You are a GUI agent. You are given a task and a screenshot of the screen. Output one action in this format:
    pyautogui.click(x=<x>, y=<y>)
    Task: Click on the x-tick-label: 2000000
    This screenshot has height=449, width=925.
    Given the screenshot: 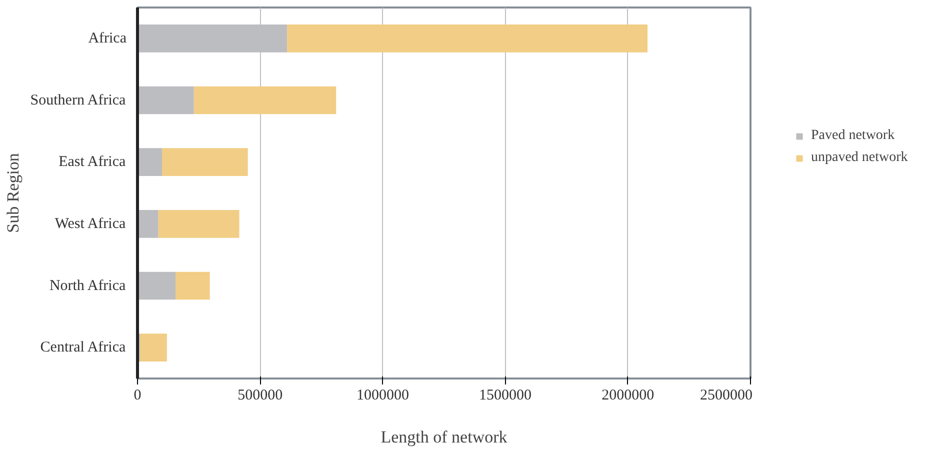 What is the action you would take?
    pyautogui.click(x=628, y=396)
    